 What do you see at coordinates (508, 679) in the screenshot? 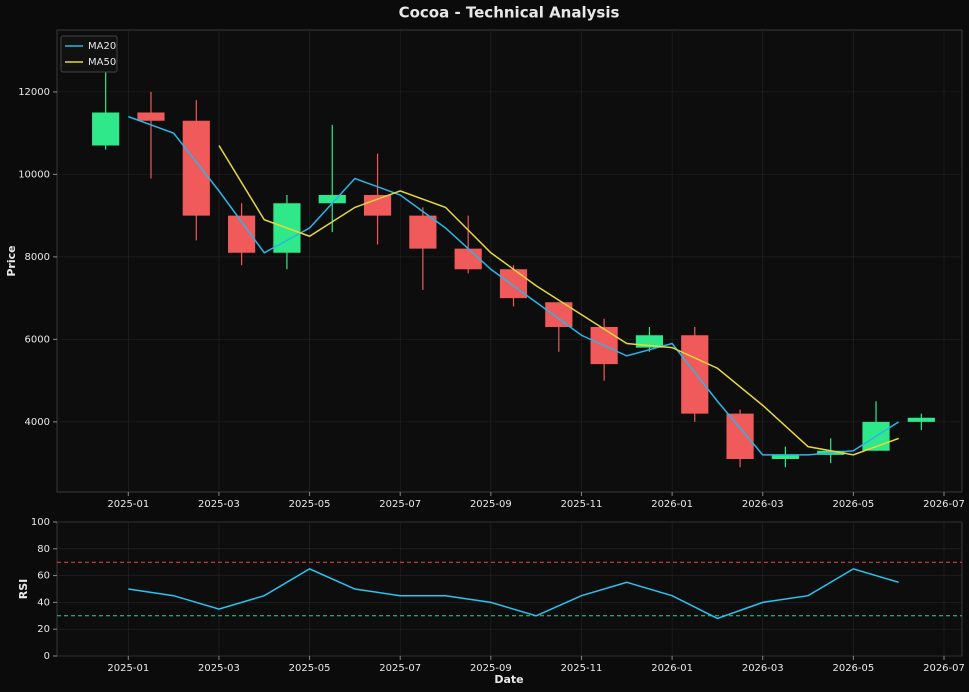
I see `x-axis-label: Date` at bounding box center [508, 679].